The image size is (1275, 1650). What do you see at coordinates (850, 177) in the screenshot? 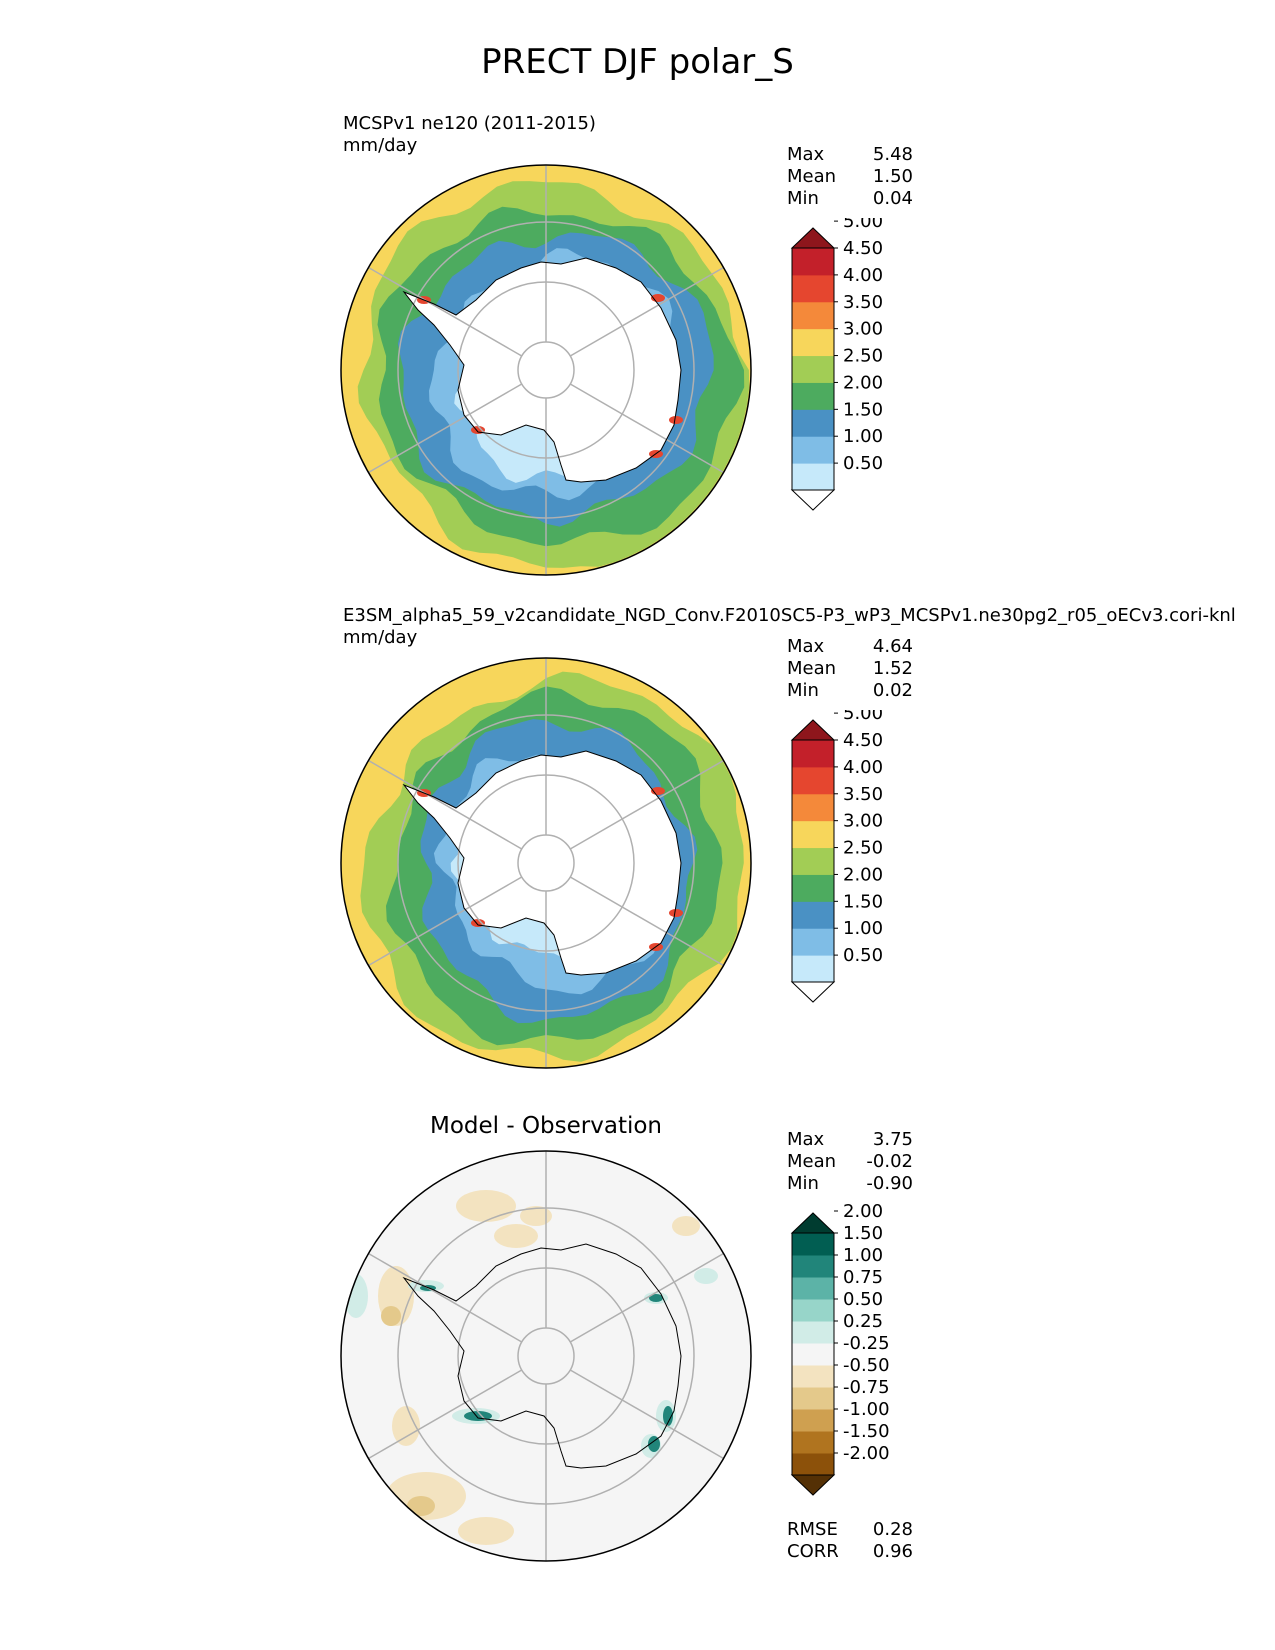
I see `panel1-stats: Max 5.48 Mean 1.50 Min 0.04` at bounding box center [850, 177].